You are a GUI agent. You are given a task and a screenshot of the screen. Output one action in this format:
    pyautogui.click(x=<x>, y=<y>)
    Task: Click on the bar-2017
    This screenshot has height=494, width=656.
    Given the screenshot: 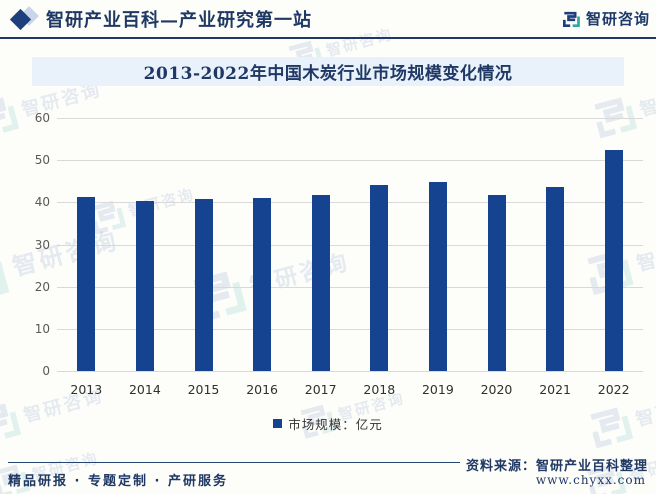 What is the action you would take?
    pyautogui.click(x=320, y=282)
    